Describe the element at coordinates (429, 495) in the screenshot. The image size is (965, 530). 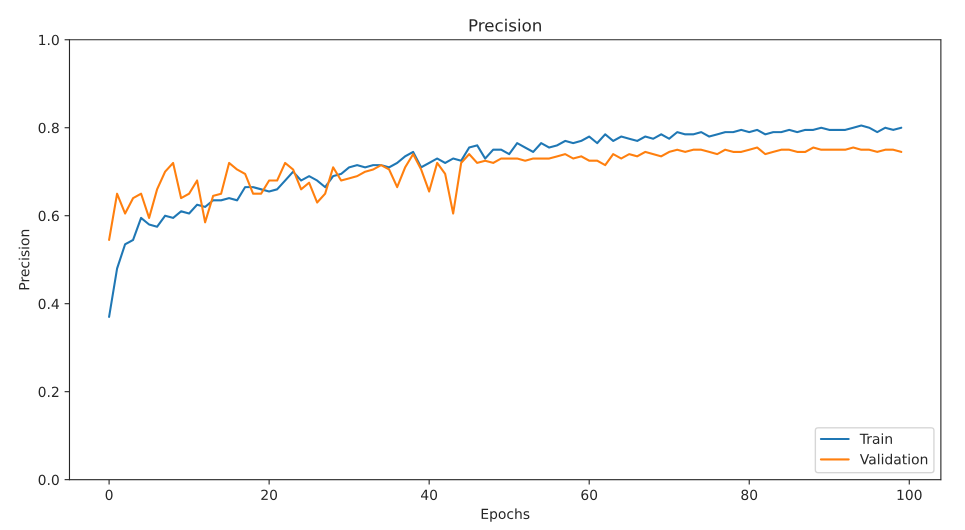
I see `x-tick-label: 40` at that location.